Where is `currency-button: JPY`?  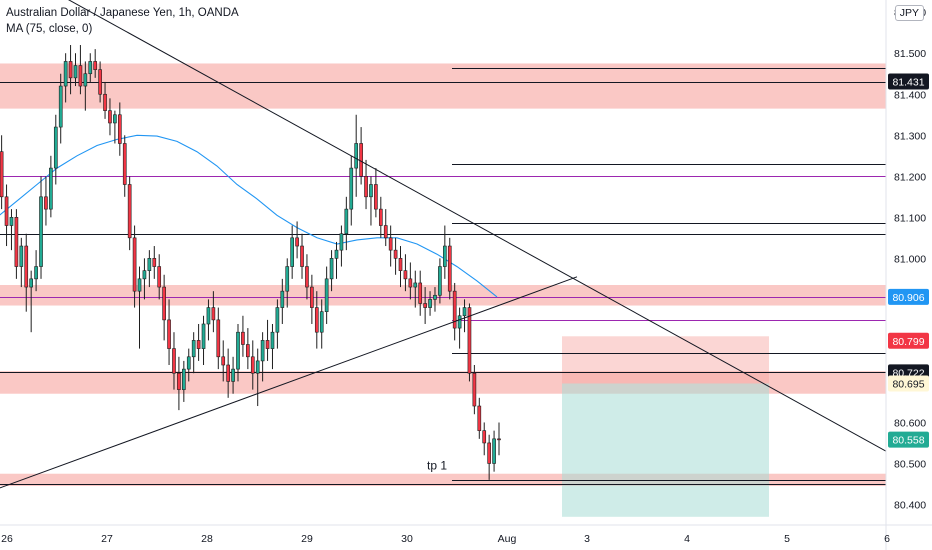 currency-button: JPY is located at coordinates (909, 13).